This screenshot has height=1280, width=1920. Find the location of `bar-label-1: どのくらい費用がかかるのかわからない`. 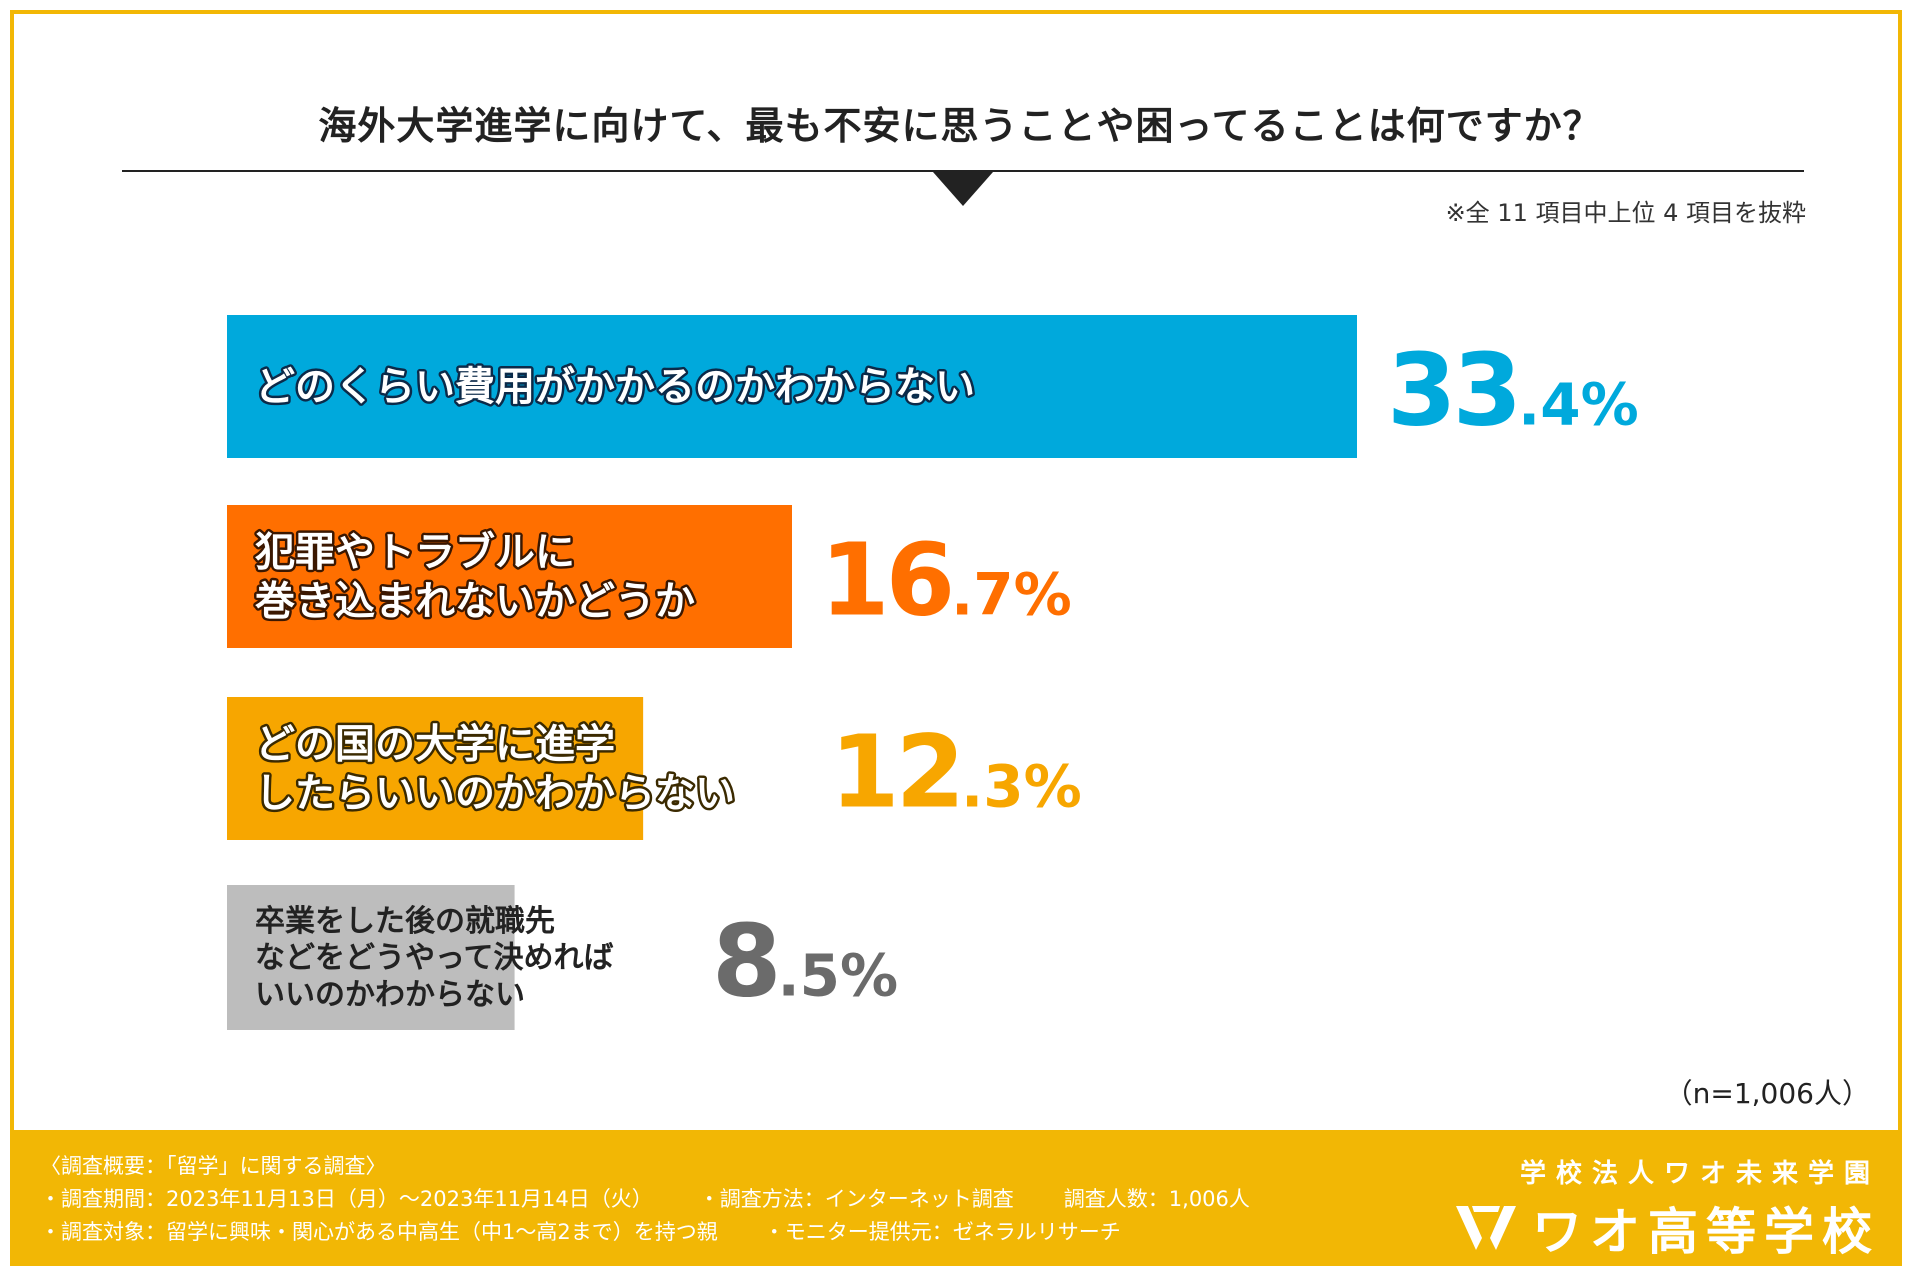

bar-label-1: どのくらい費用がかかるのかわからない is located at coordinates (615, 387).